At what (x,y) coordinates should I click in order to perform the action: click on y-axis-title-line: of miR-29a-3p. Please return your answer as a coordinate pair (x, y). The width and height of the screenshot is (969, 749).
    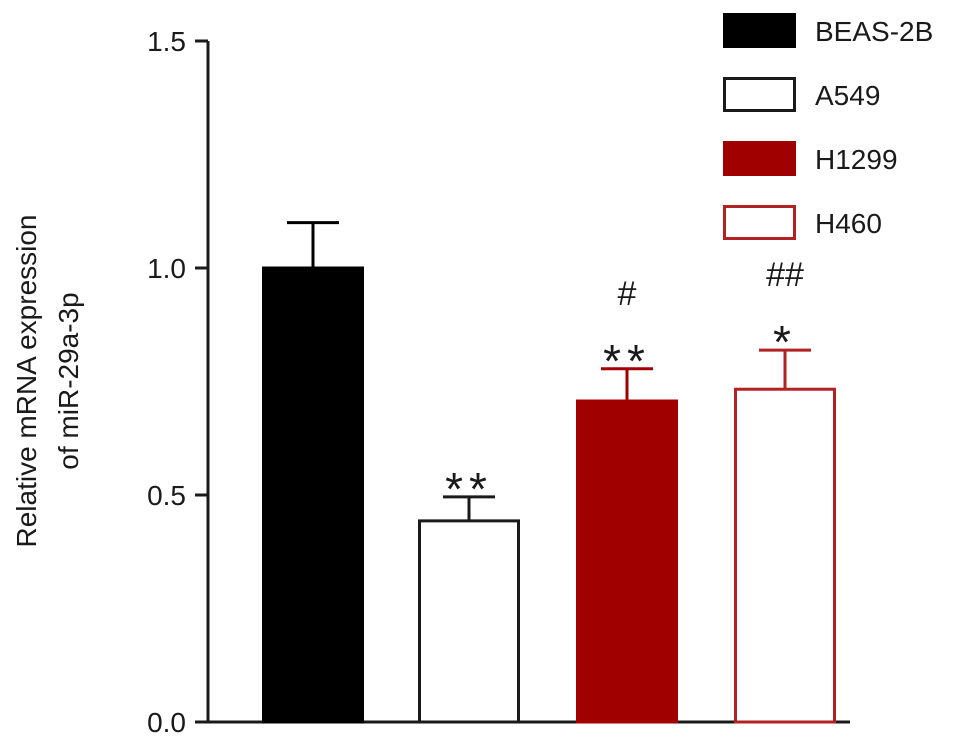
    Looking at the image, I should click on (68, 380).